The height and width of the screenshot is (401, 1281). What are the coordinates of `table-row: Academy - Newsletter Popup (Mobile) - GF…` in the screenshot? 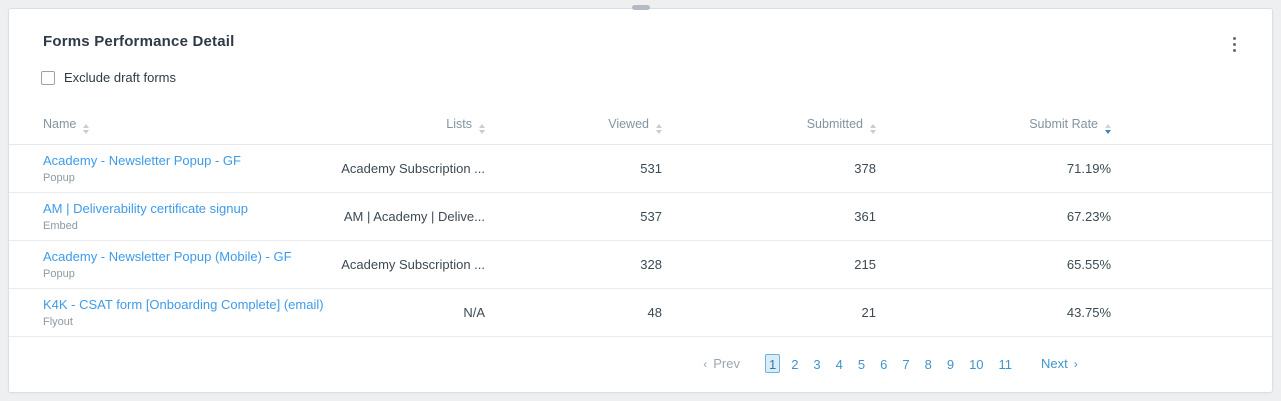 It's located at (640, 264).